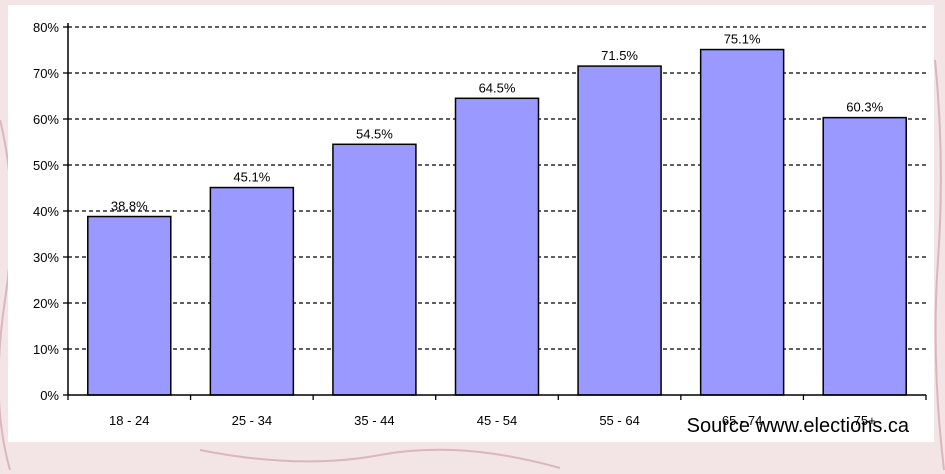  Describe the element at coordinates (865, 420) in the screenshot. I see `x-tick-label-6: 75+` at that location.